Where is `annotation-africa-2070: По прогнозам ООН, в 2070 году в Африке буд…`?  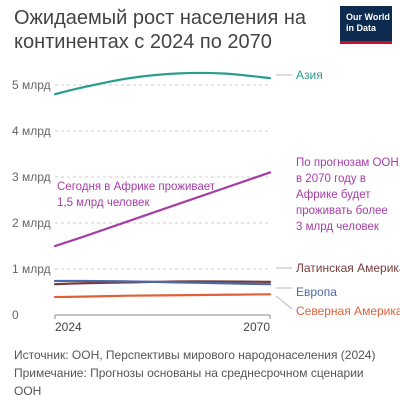 annotation-africa-2070: По прогнозам ООН, в 2070 году в Африке буд… is located at coordinates (348, 195).